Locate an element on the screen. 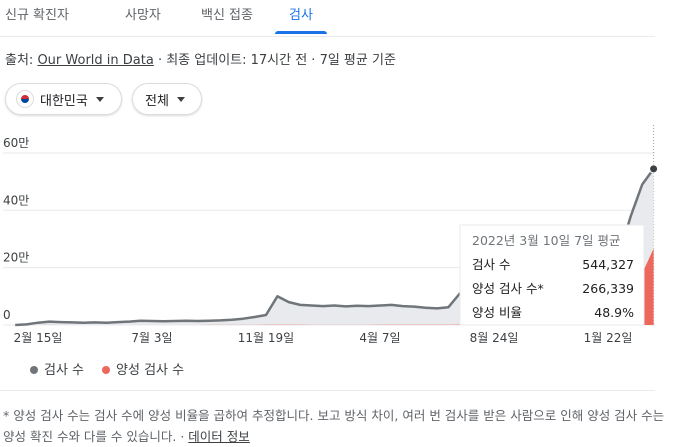  legend: 검사 수 양성 검사 수 is located at coordinates (107, 368).